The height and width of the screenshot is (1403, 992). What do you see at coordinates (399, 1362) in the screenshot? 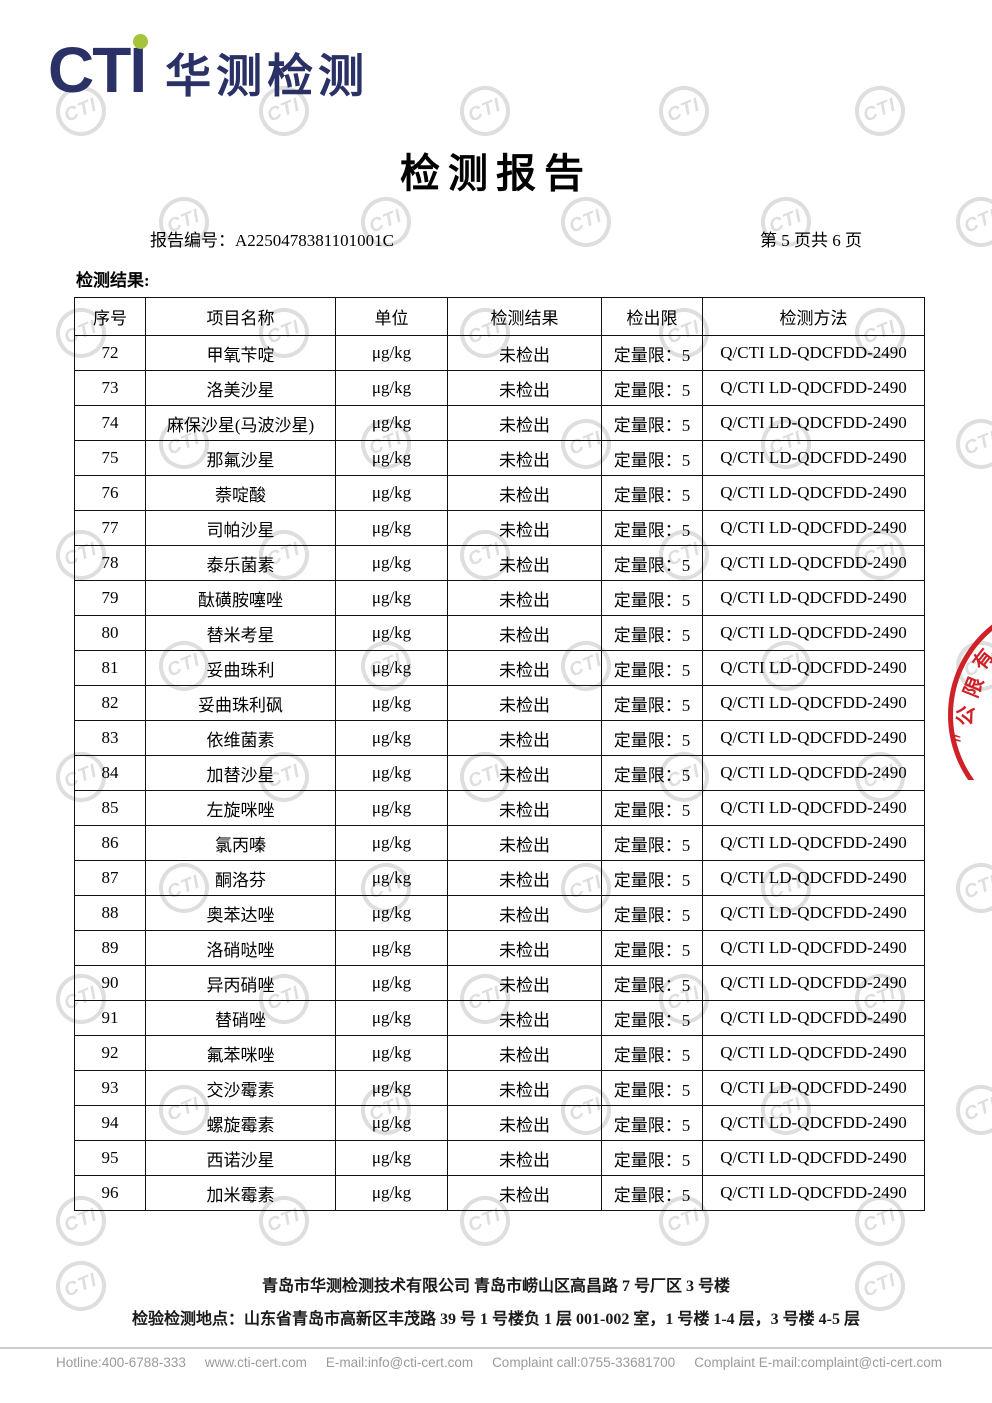
I see `email-text: E-mail:info@cti-cert.com` at bounding box center [399, 1362].